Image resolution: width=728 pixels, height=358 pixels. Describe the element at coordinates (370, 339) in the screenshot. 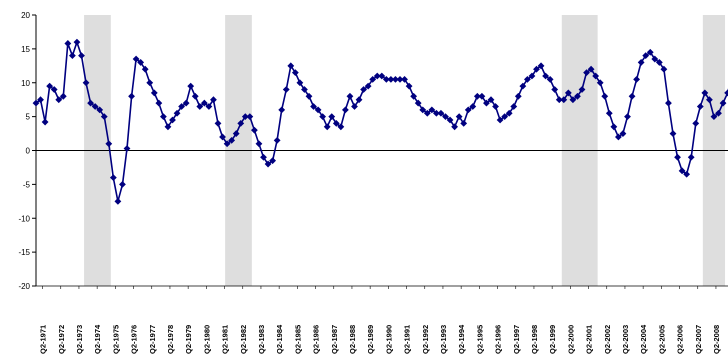

I see `x-tick-label: Q2-1989` at that location.